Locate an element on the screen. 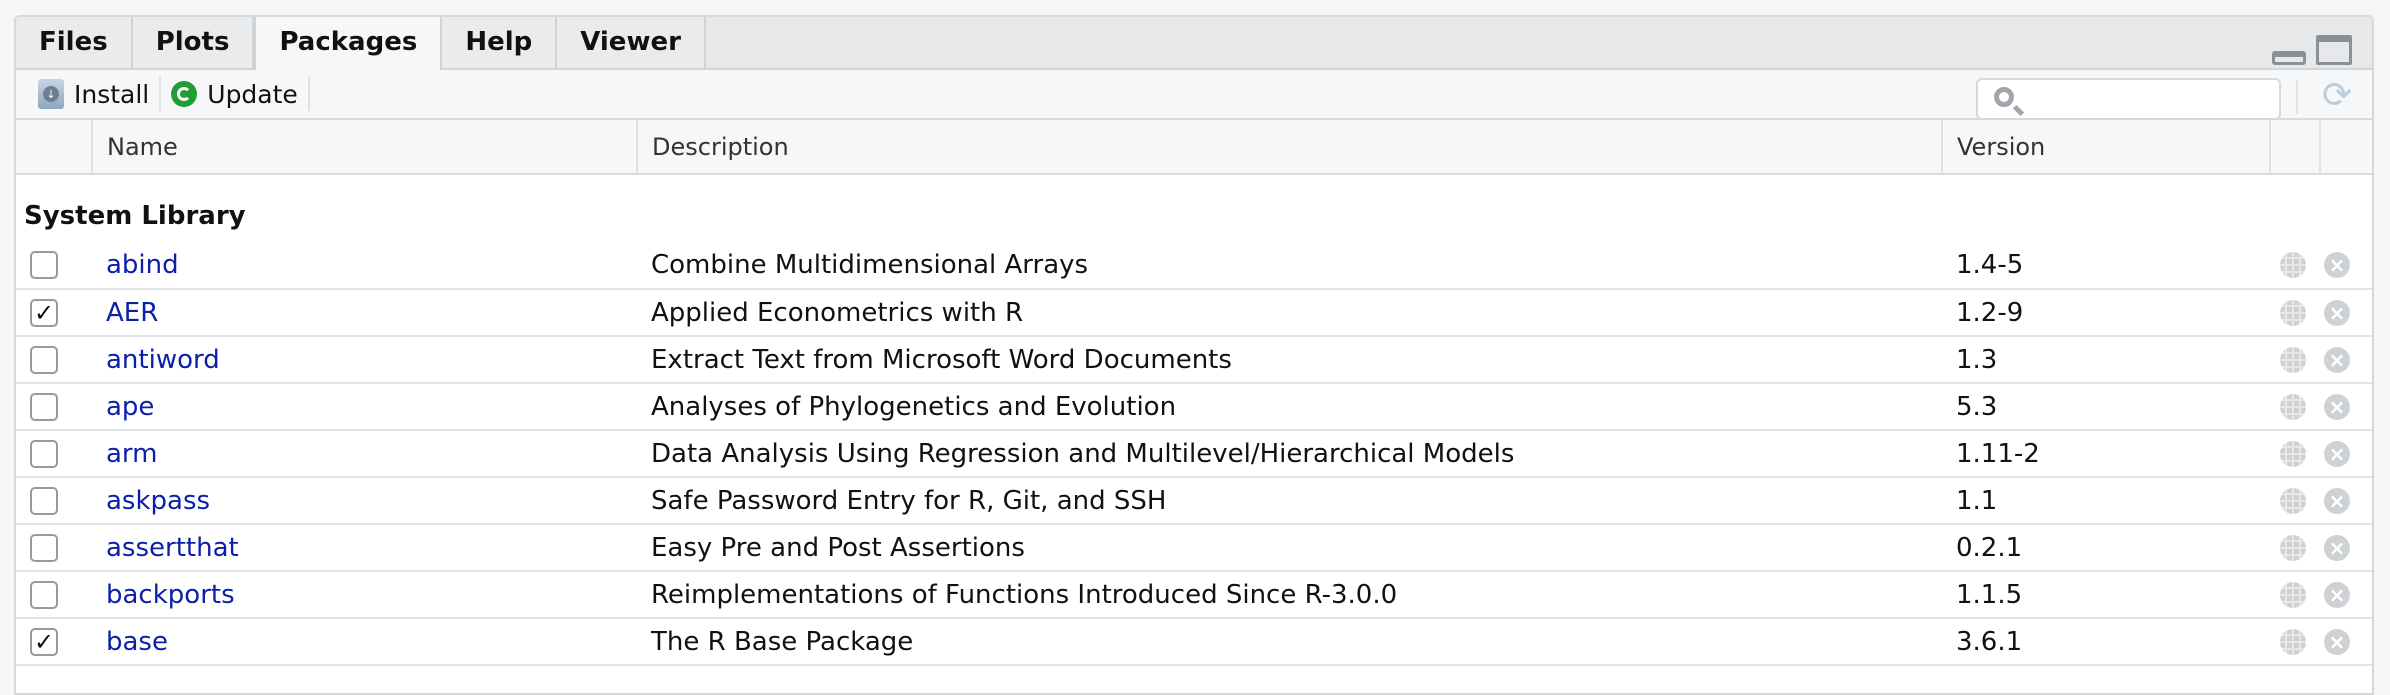  install-label: Install is located at coordinates (112, 94).